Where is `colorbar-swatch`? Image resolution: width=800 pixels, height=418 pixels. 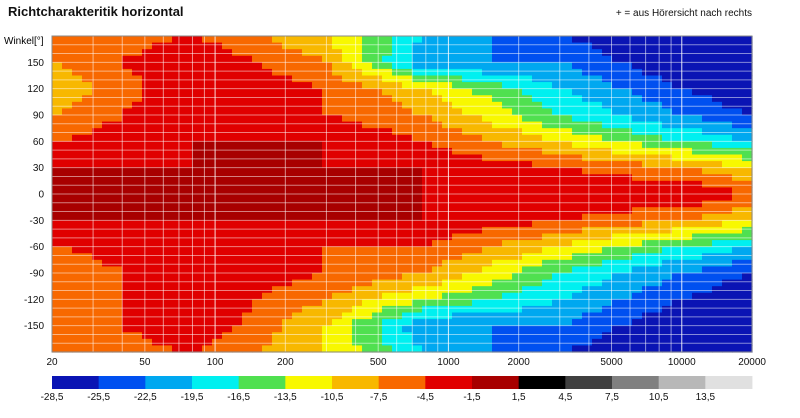
colorbar-swatch is located at coordinates (682, 382).